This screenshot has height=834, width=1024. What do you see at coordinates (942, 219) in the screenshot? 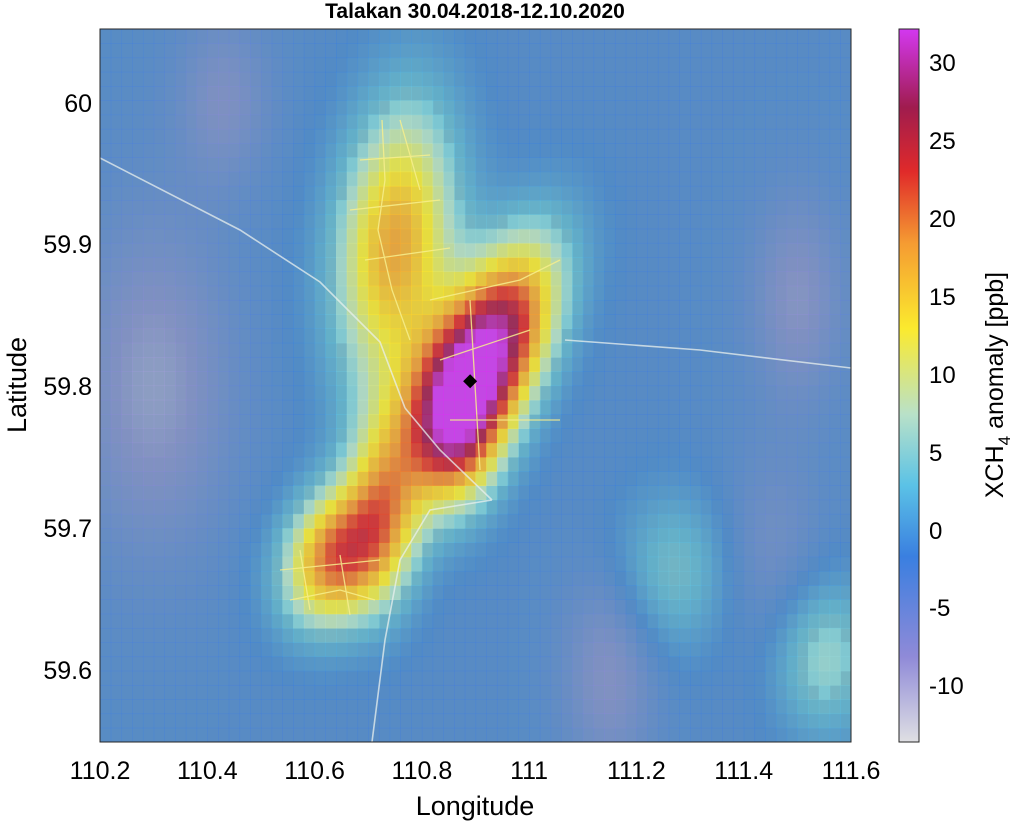
I see `colorbar-tick-label: 20` at bounding box center [942, 219].